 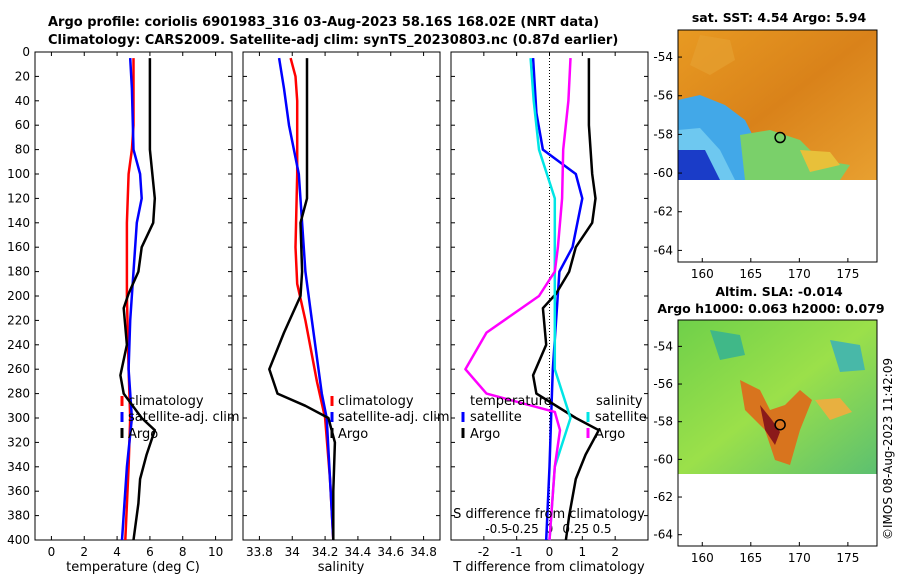 What do you see at coordinates (133, 567) in the screenshot?
I see `temperature-xlabel: temperature (deg C)` at bounding box center [133, 567].